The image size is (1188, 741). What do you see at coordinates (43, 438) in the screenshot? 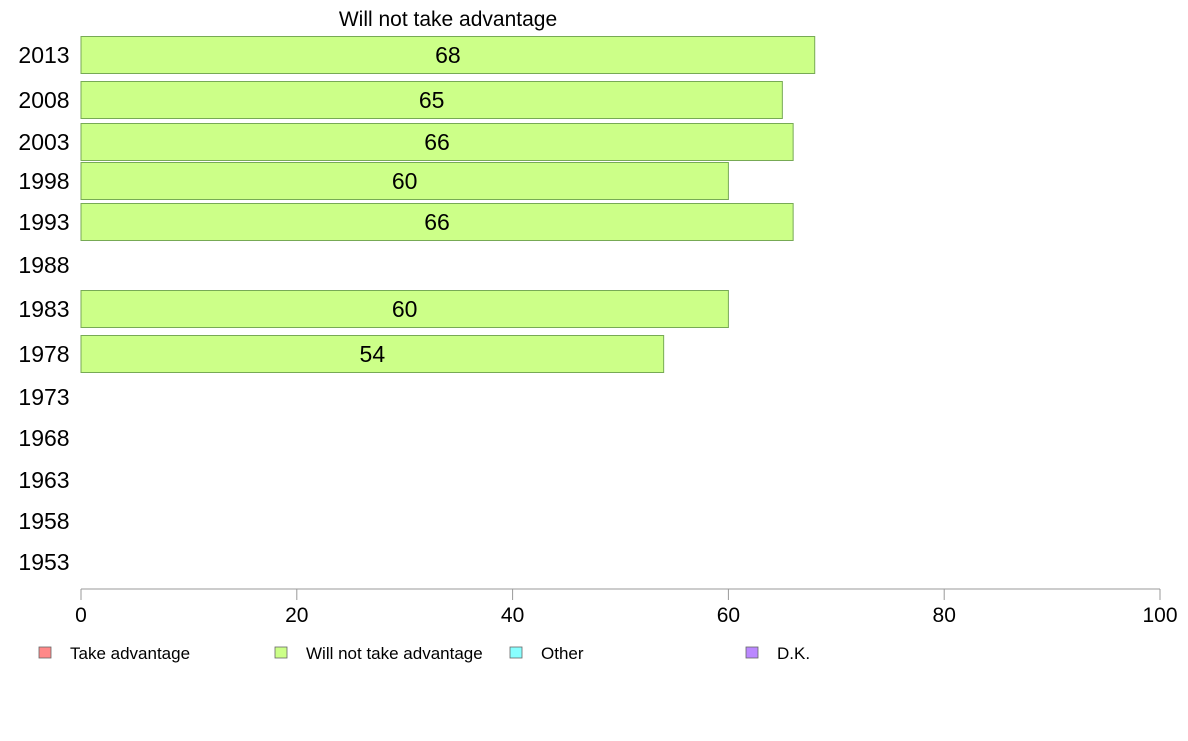
I see `y-tick-label: 1968` at bounding box center [43, 438].